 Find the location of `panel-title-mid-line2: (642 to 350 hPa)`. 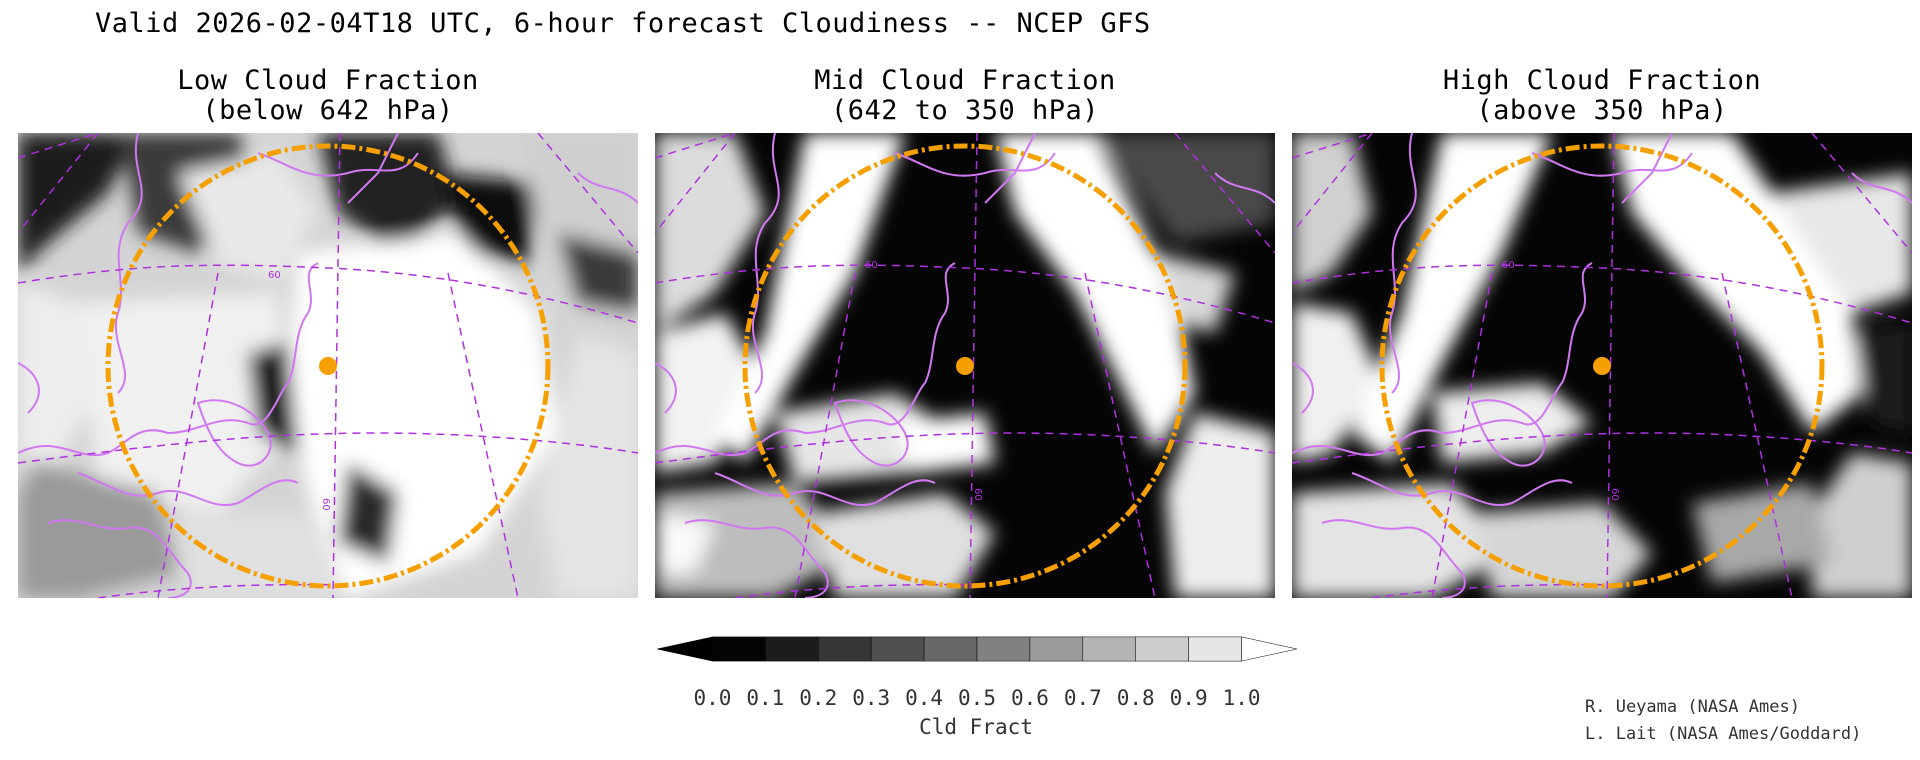

panel-title-mid-line2: (642 to 350 hPa) is located at coordinates (965, 110).